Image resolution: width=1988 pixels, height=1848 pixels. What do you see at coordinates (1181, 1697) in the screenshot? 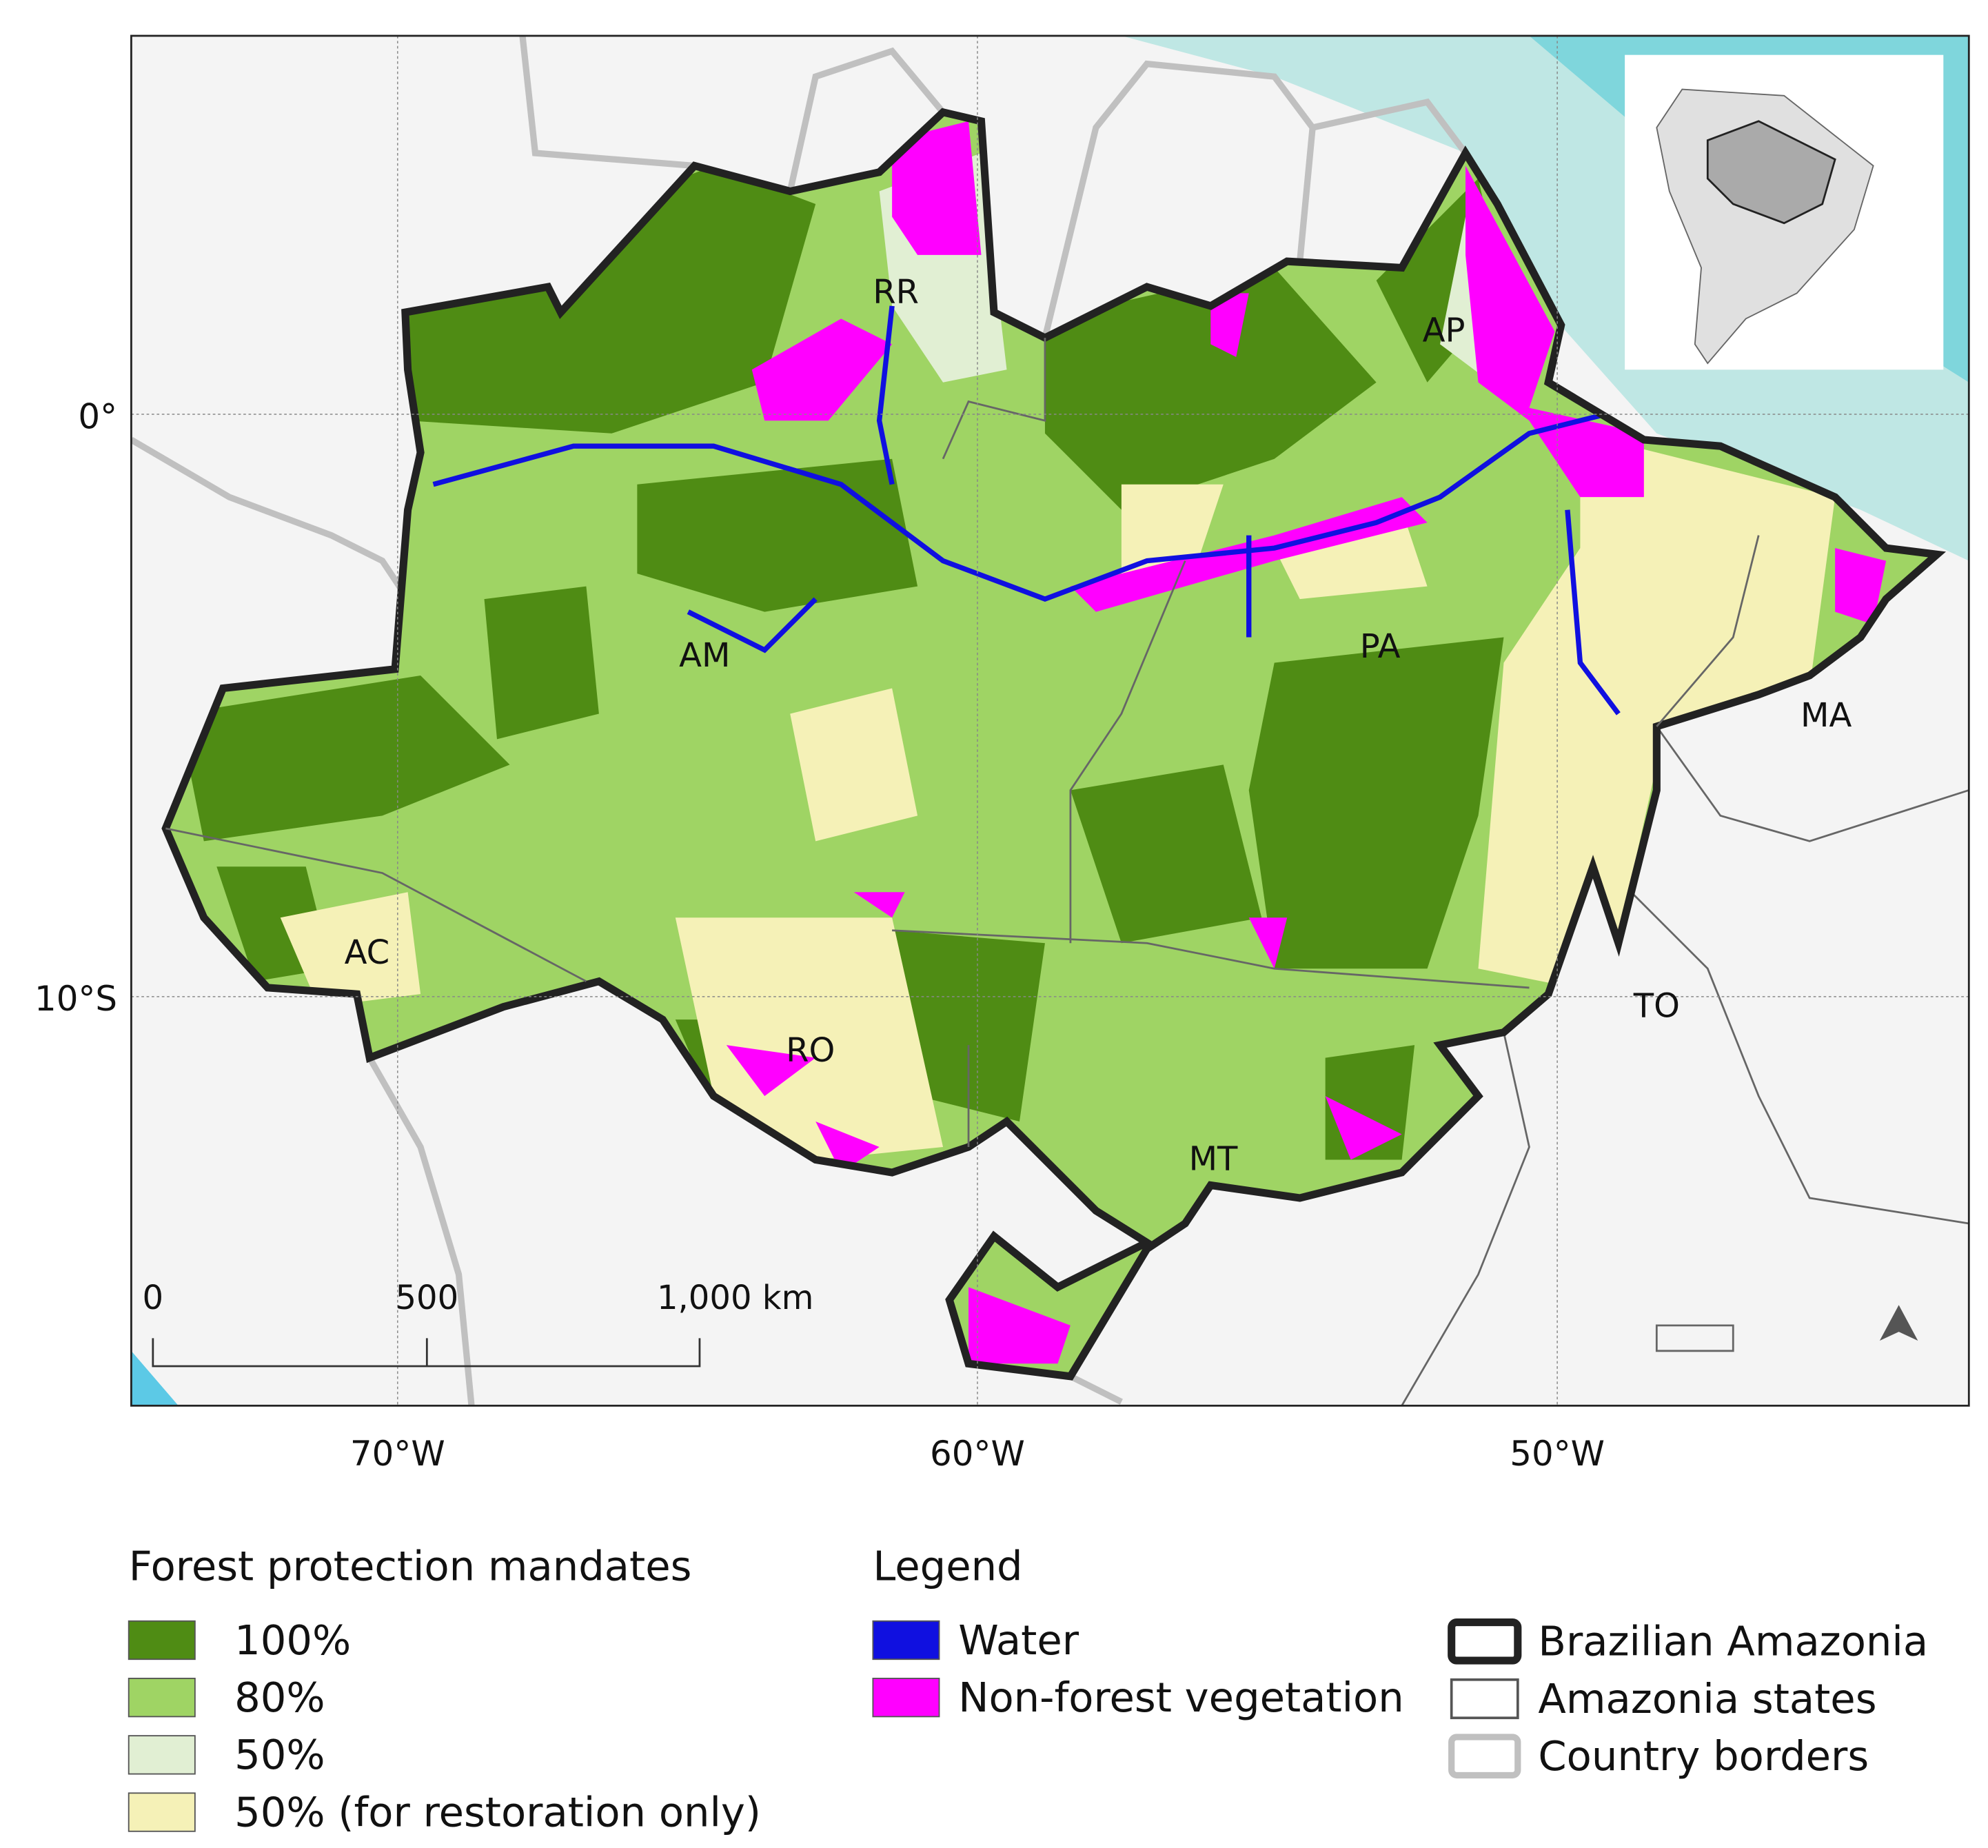
I see `legend-label-non-forest: Non-forest vegetation` at bounding box center [1181, 1697].